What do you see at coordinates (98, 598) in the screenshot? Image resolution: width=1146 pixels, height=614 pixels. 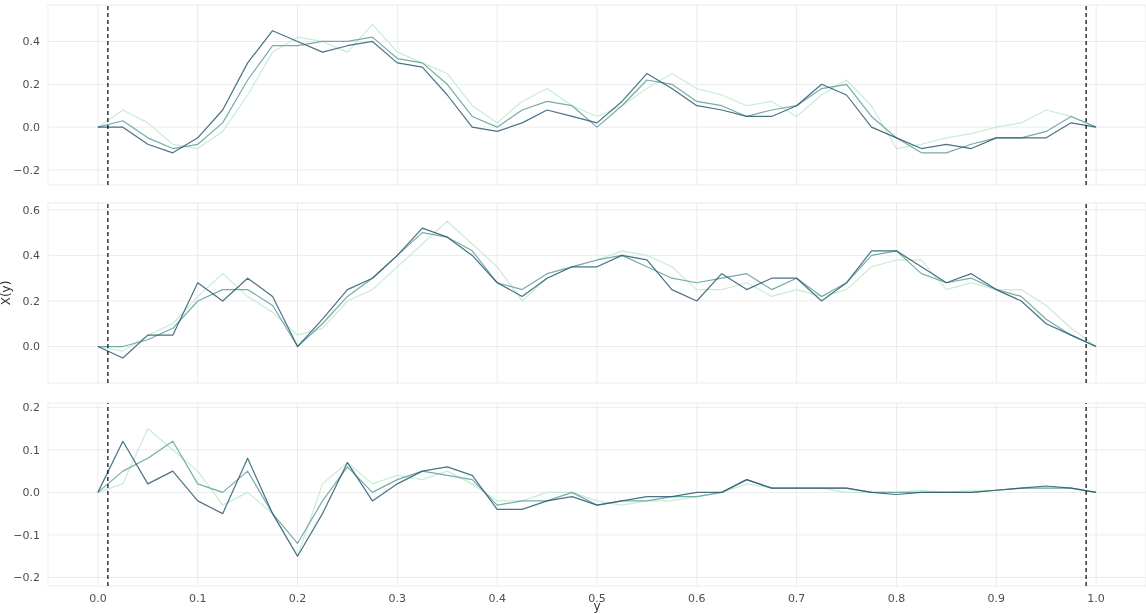 I see `x-tick-label: 0.0` at bounding box center [98, 598].